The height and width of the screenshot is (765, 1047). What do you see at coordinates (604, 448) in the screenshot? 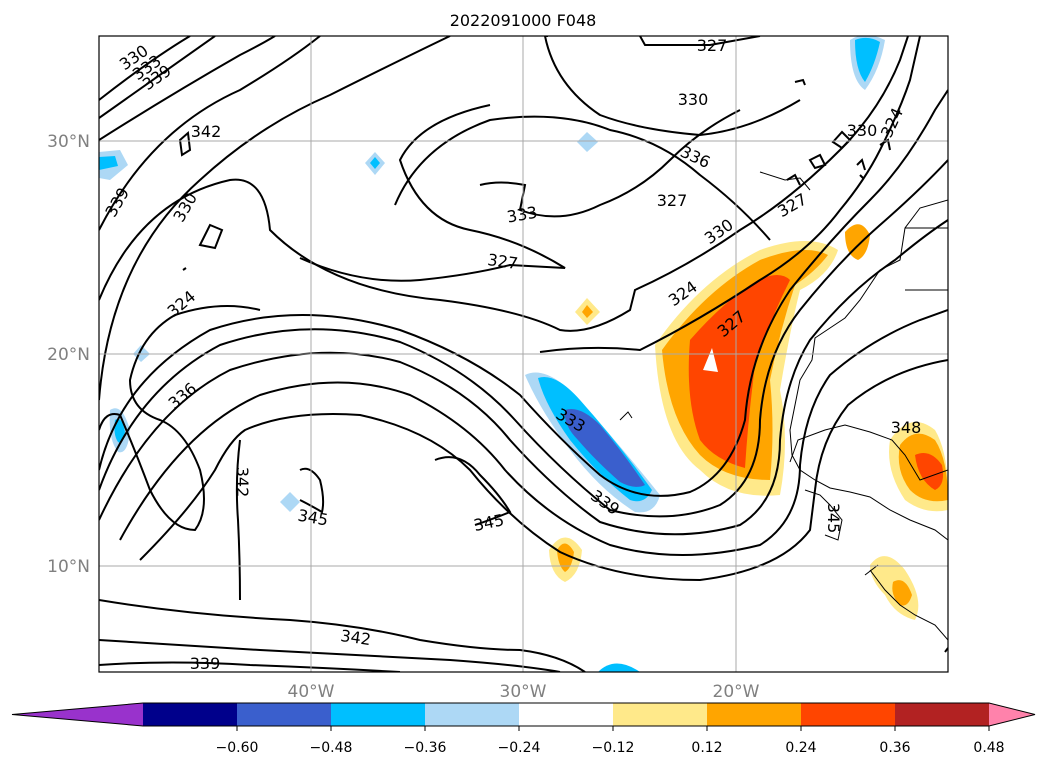
I see `negative-anomaly-strong` at bounding box center [604, 448].